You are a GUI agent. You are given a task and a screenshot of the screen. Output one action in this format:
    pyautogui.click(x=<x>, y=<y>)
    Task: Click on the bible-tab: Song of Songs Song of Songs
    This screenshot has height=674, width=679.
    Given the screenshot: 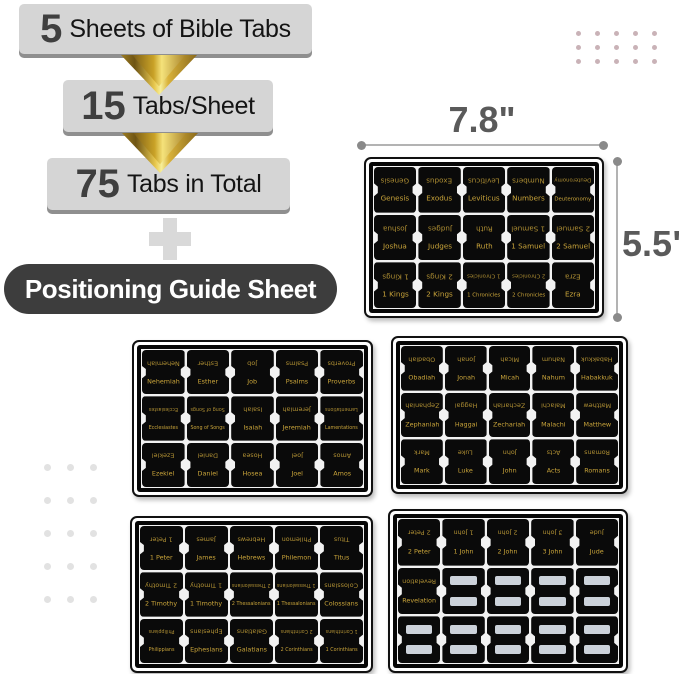 What is the action you would take?
    pyautogui.click(x=208, y=418)
    